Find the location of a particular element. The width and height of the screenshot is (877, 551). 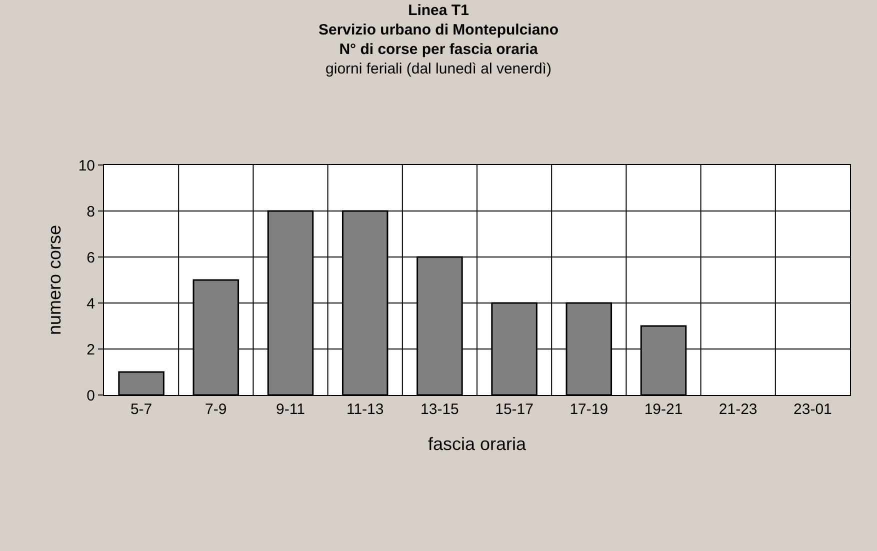

x-tick-label: 7-9 is located at coordinates (216, 409).